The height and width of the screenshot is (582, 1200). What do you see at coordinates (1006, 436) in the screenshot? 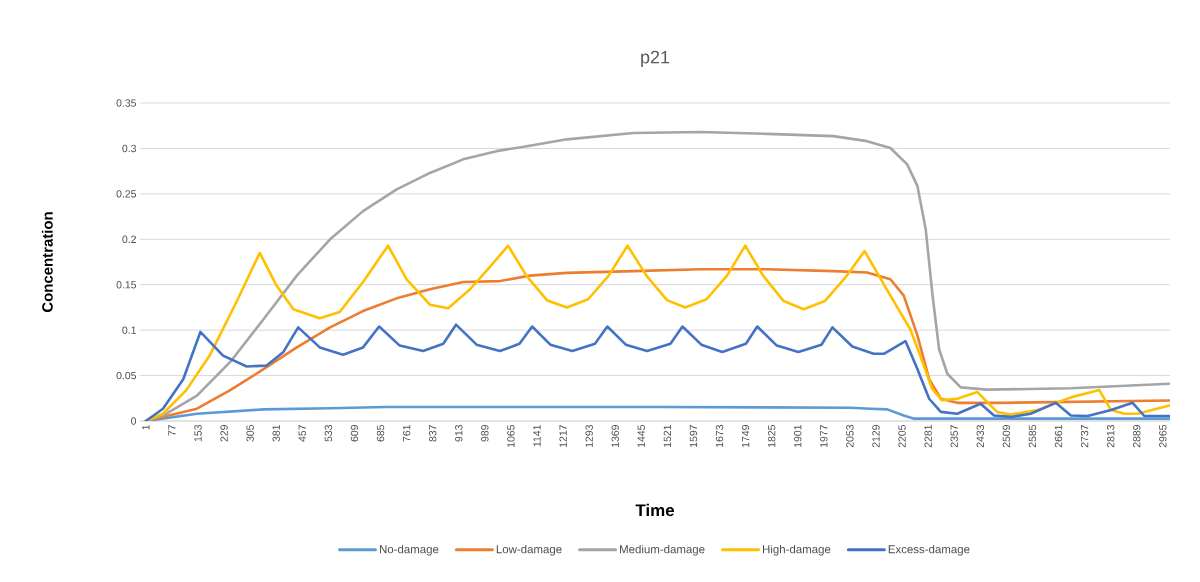
I see `x-tick-label: 2509` at bounding box center [1006, 436].